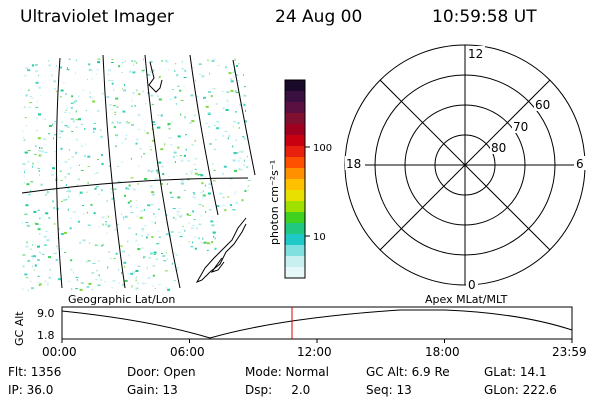 The width and height of the screenshot is (600, 400). Describe the element at coordinates (295, 229) in the screenshot. I see `color-scale-band` at that location.